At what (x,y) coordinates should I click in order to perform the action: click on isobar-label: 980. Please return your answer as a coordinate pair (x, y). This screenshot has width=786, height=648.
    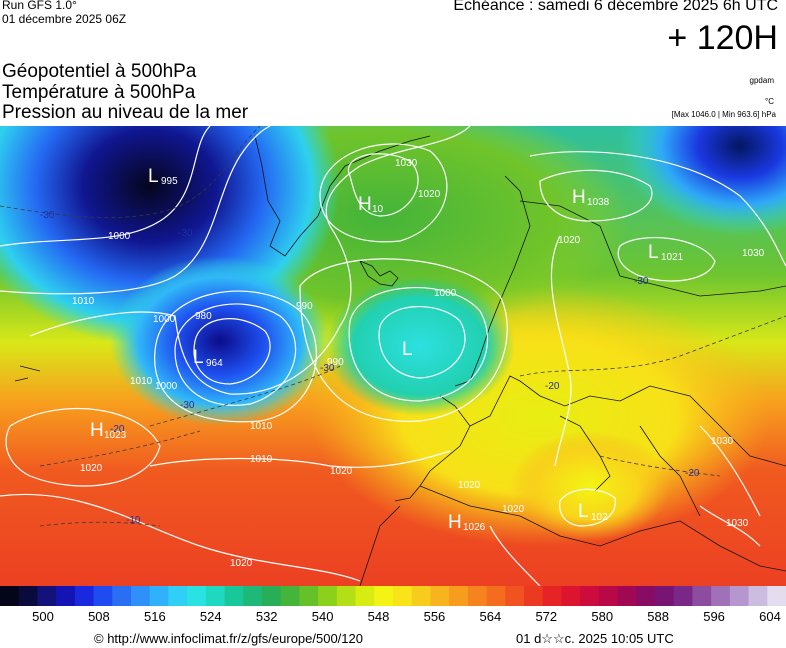
    Looking at the image, I should click on (203, 316).